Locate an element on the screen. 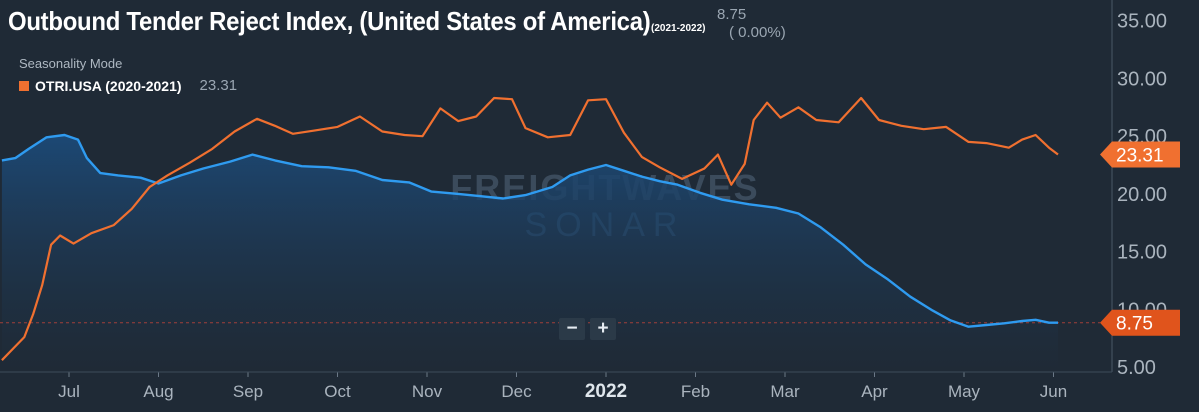 Image resolution: width=1199 pixels, height=412 pixels. x-tick-label: May is located at coordinates (964, 391).